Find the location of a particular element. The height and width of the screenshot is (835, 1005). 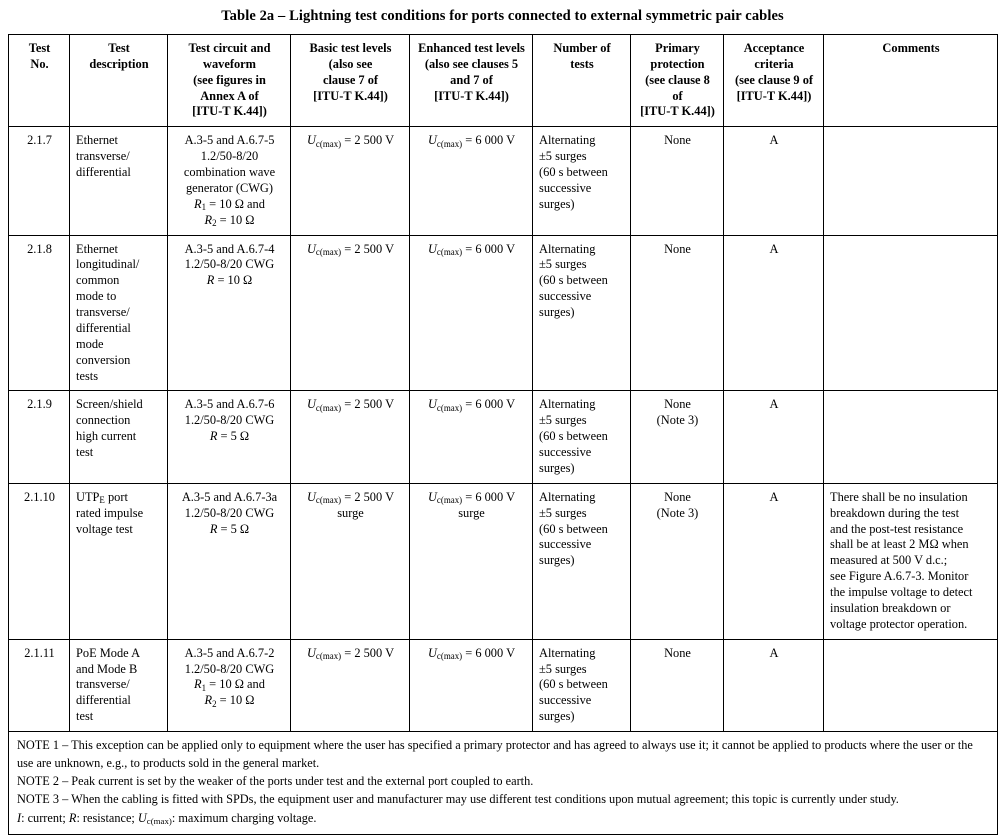

text-line: There shall be no insulation is located at coordinates (899, 496).